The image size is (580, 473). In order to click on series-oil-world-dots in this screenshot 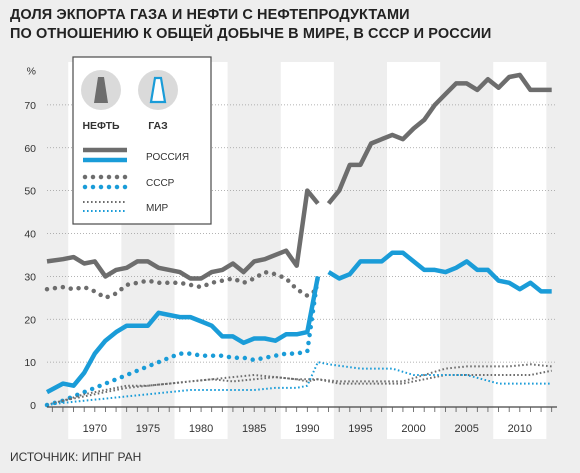, I will do `click(299, 384)`.